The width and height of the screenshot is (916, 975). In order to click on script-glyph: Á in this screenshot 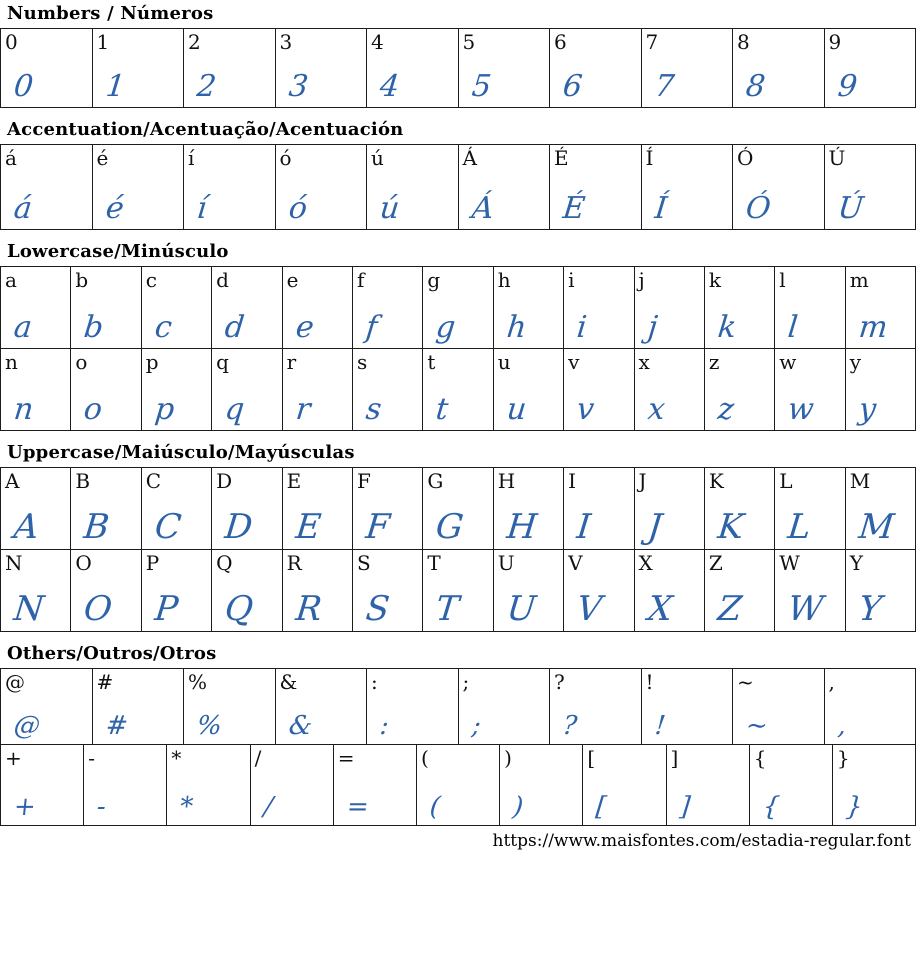, I will do `click(482, 208)`.